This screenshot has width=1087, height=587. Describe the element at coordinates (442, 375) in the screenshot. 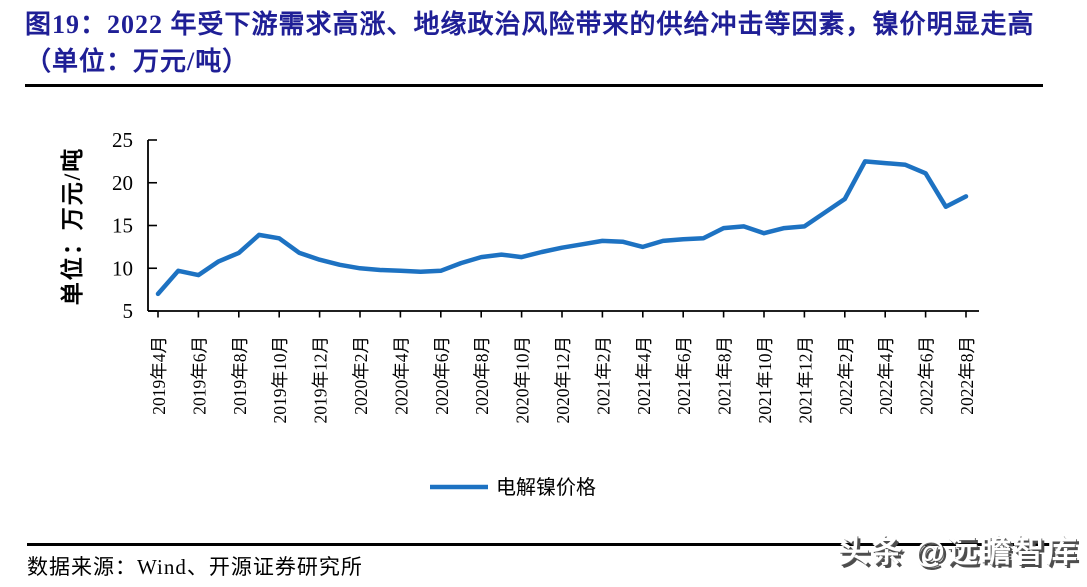

I see `x-tick-label: 2020年6月` at that location.